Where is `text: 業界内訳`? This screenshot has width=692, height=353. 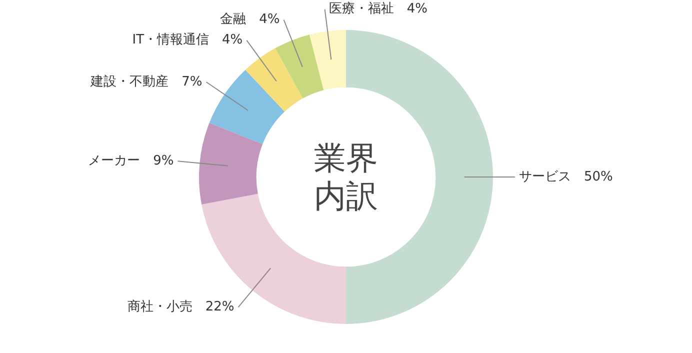
text: 業界内訳 is located at coordinates (346, 177).